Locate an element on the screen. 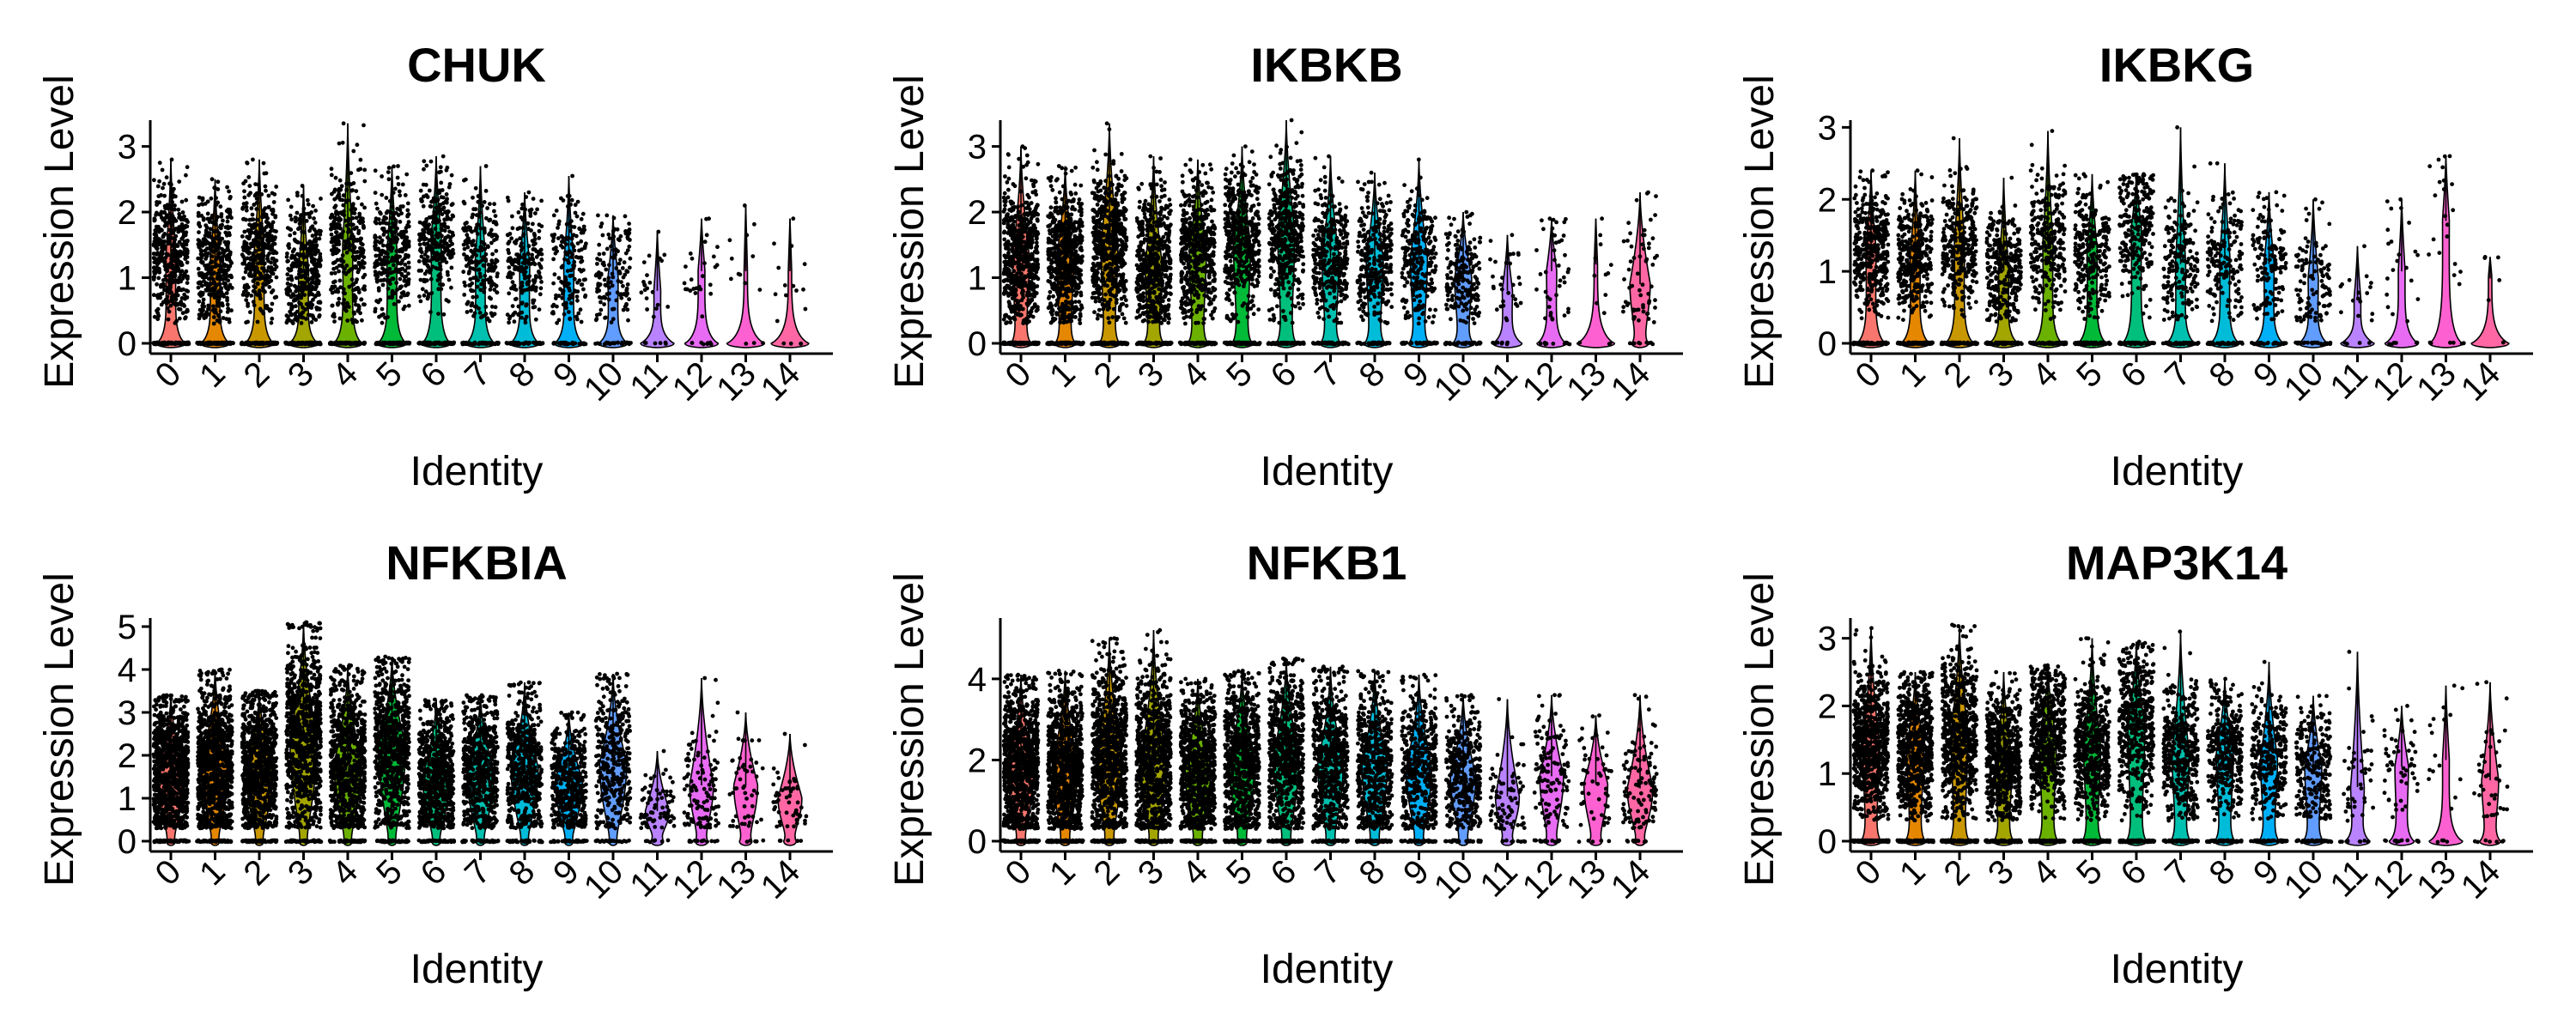 The image size is (2576, 1030). y-tick-label: 1 is located at coordinates (977, 279).